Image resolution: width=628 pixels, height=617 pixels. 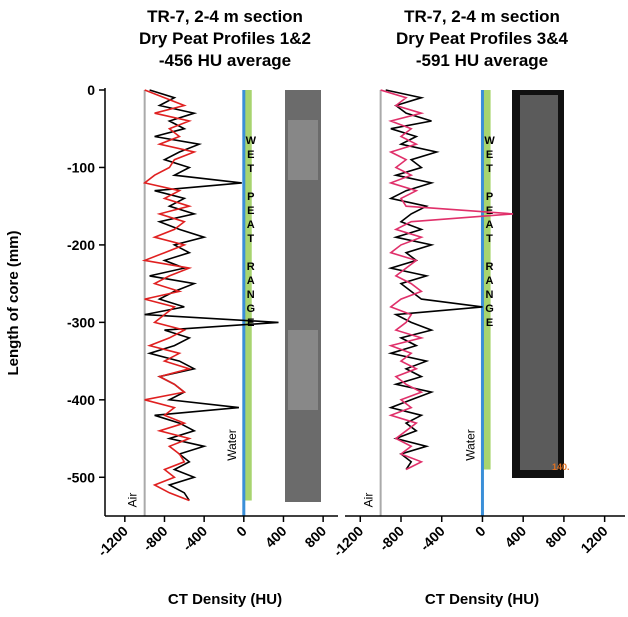 What do you see at coordinates (81, 322) in the screenshot?
I see `y-tick-label: -300` at bounding box center [81, 322].